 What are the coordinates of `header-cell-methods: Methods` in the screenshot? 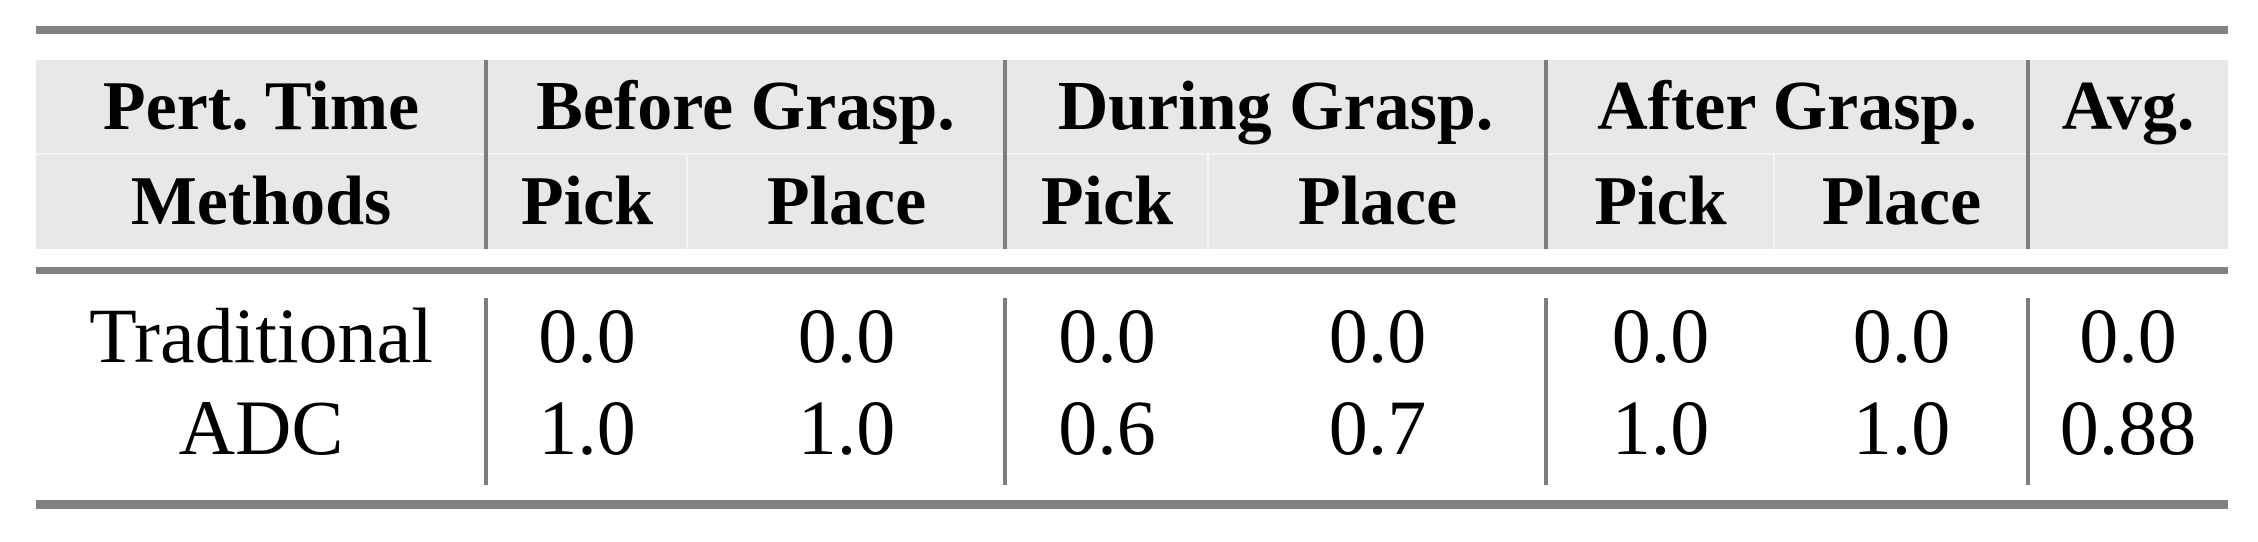 It's located at (261, 201).